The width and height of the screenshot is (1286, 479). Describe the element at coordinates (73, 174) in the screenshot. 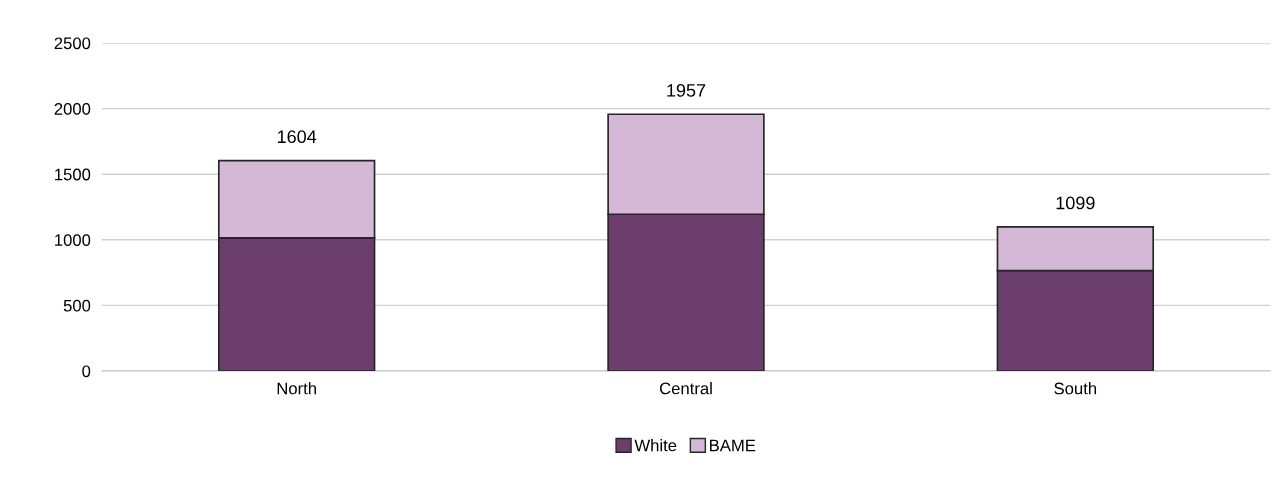

I see `y-tick-label: 1500` at that location.